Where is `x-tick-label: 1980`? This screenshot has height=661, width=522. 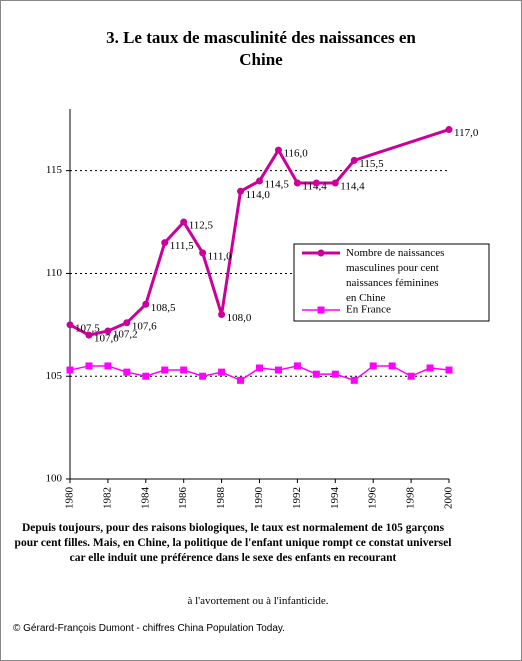
x-tick-label: 1980 is located at coordinates (70, 498).